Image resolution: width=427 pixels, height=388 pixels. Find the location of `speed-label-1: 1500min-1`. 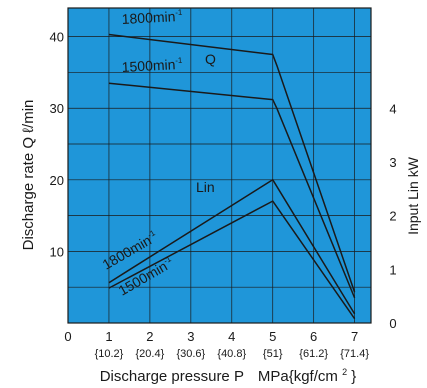

speed-label-1: 1500min-1 is located at coordinates (152, 65).